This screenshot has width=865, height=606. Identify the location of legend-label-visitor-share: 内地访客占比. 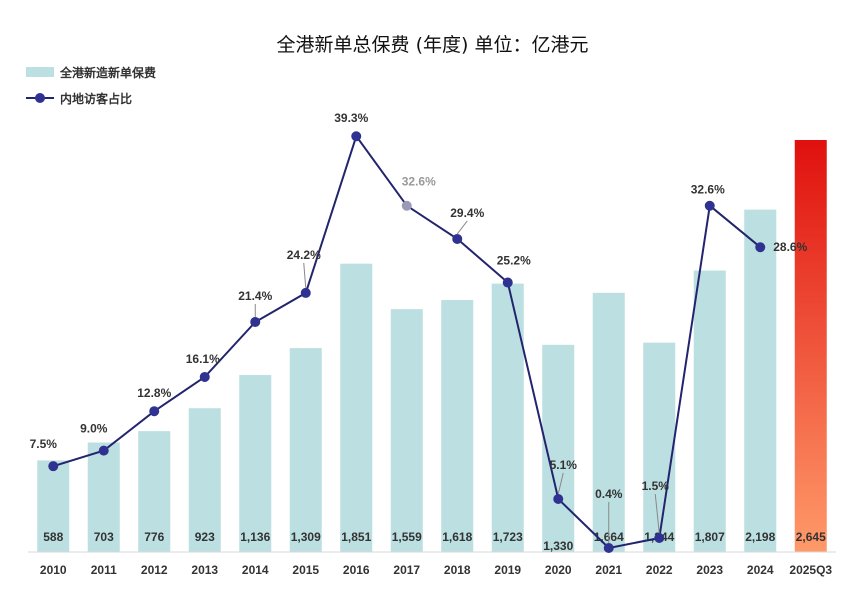
(96, 98).